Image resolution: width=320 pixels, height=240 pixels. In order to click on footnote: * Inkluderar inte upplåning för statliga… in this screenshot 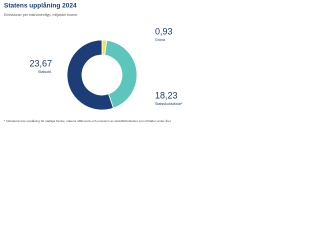, I will do `click(87, 121)`.